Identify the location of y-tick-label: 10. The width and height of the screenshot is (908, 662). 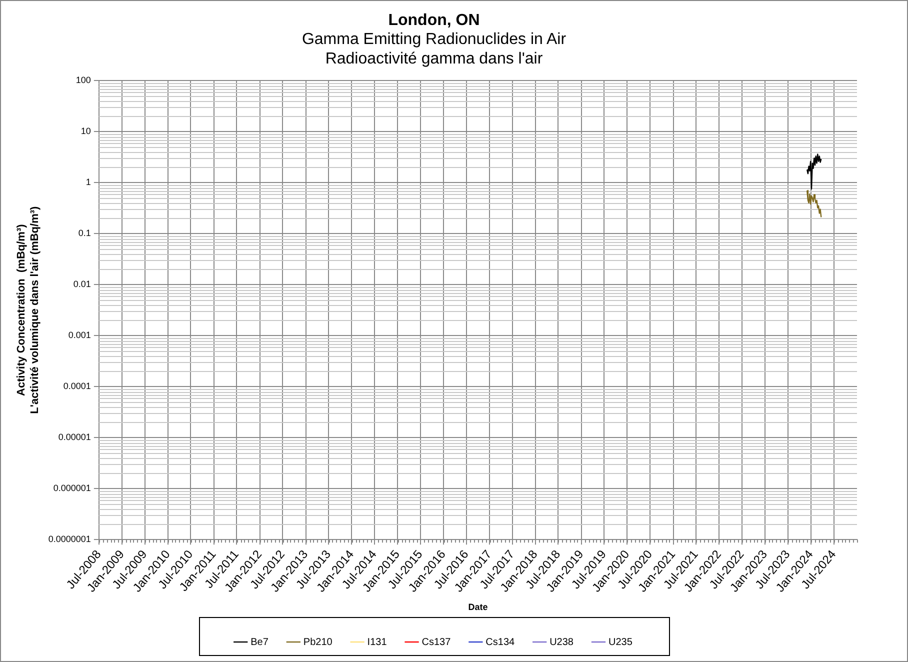
(85, 131).